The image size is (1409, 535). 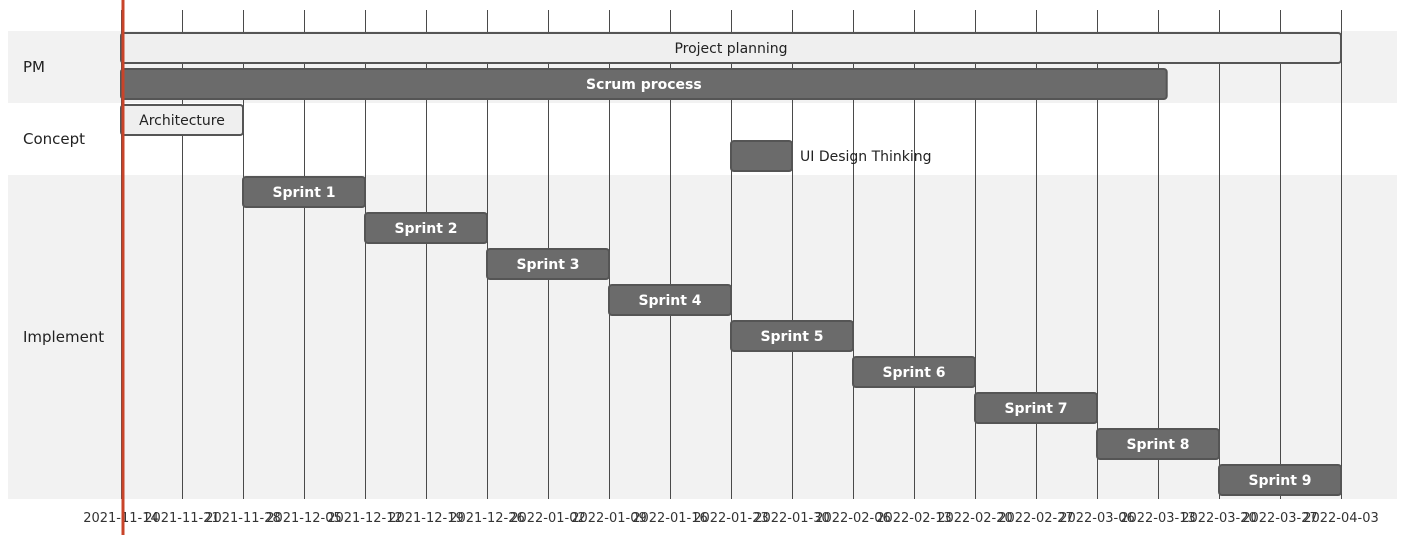 I want to click on task-bar-architecture, so click(x=182, y=120).